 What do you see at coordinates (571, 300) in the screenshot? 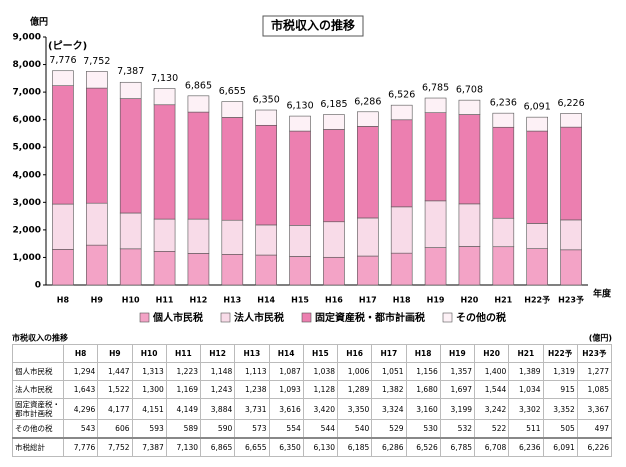
I see `x-tick-label: H23予` at bounding box center [571, 300].